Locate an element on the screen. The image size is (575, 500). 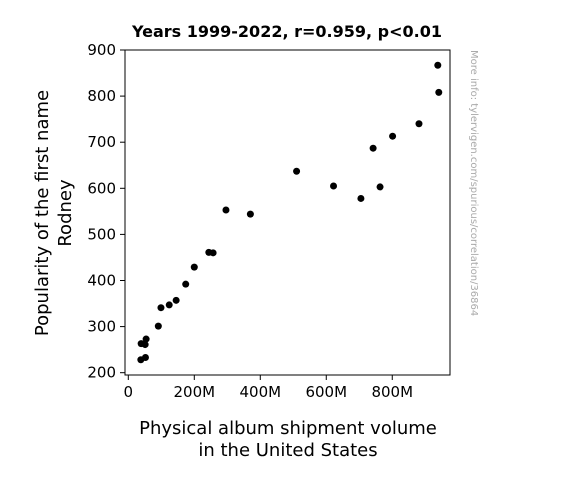
y-axis-title-line1: Popularity of the first name is located at coordinates (42, 213).